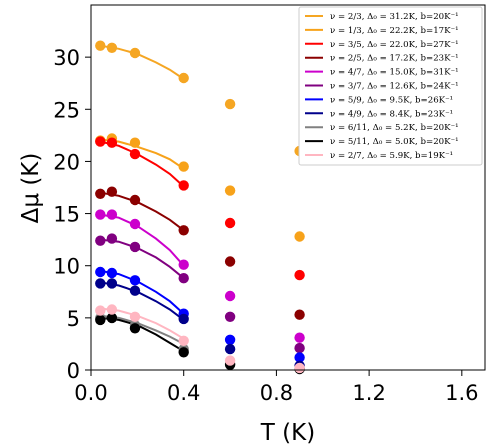  I want to click on legend-label: ν = 5/9, Δ₀ = 9.5K, b=26K⁻¹, so click(391, 100).